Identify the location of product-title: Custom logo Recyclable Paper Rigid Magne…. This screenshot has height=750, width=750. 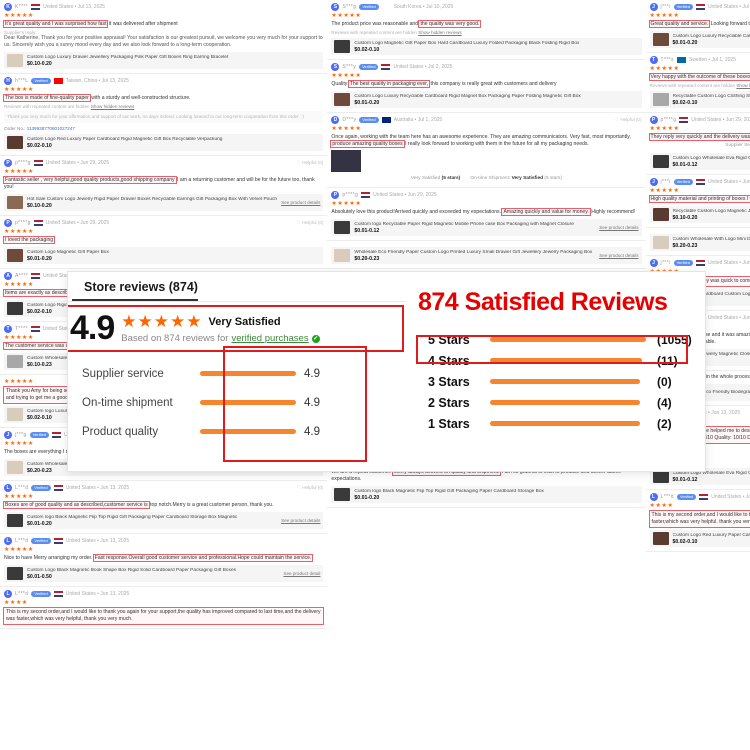
(464, 224).